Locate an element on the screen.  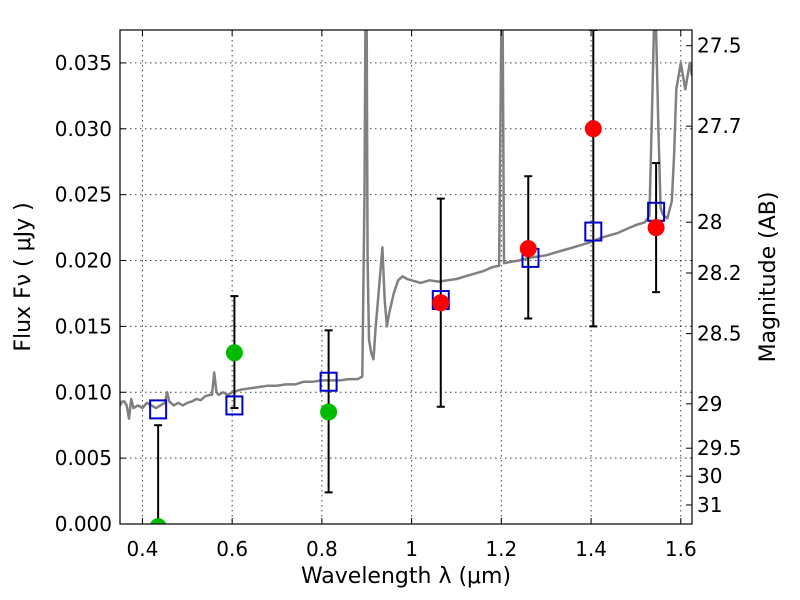
y-tick-label: 0.035 is located at coordinates (83, 63).